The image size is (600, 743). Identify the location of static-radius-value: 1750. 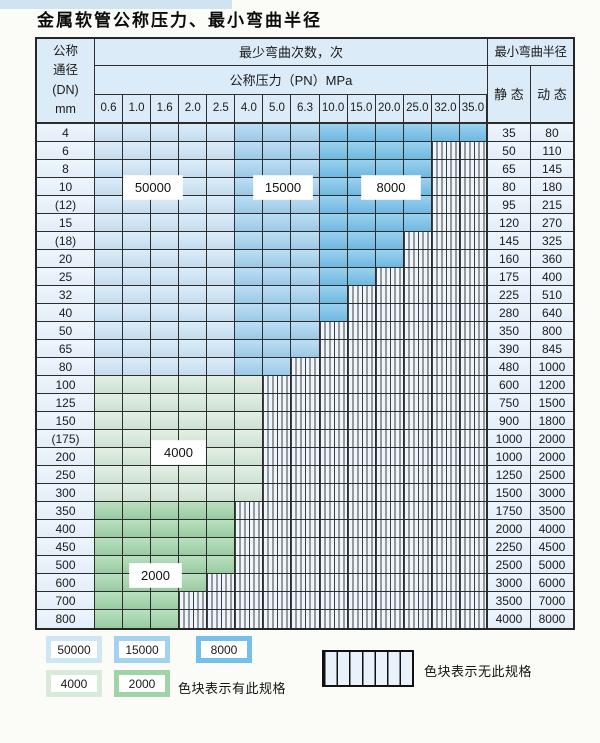
(509, 511).